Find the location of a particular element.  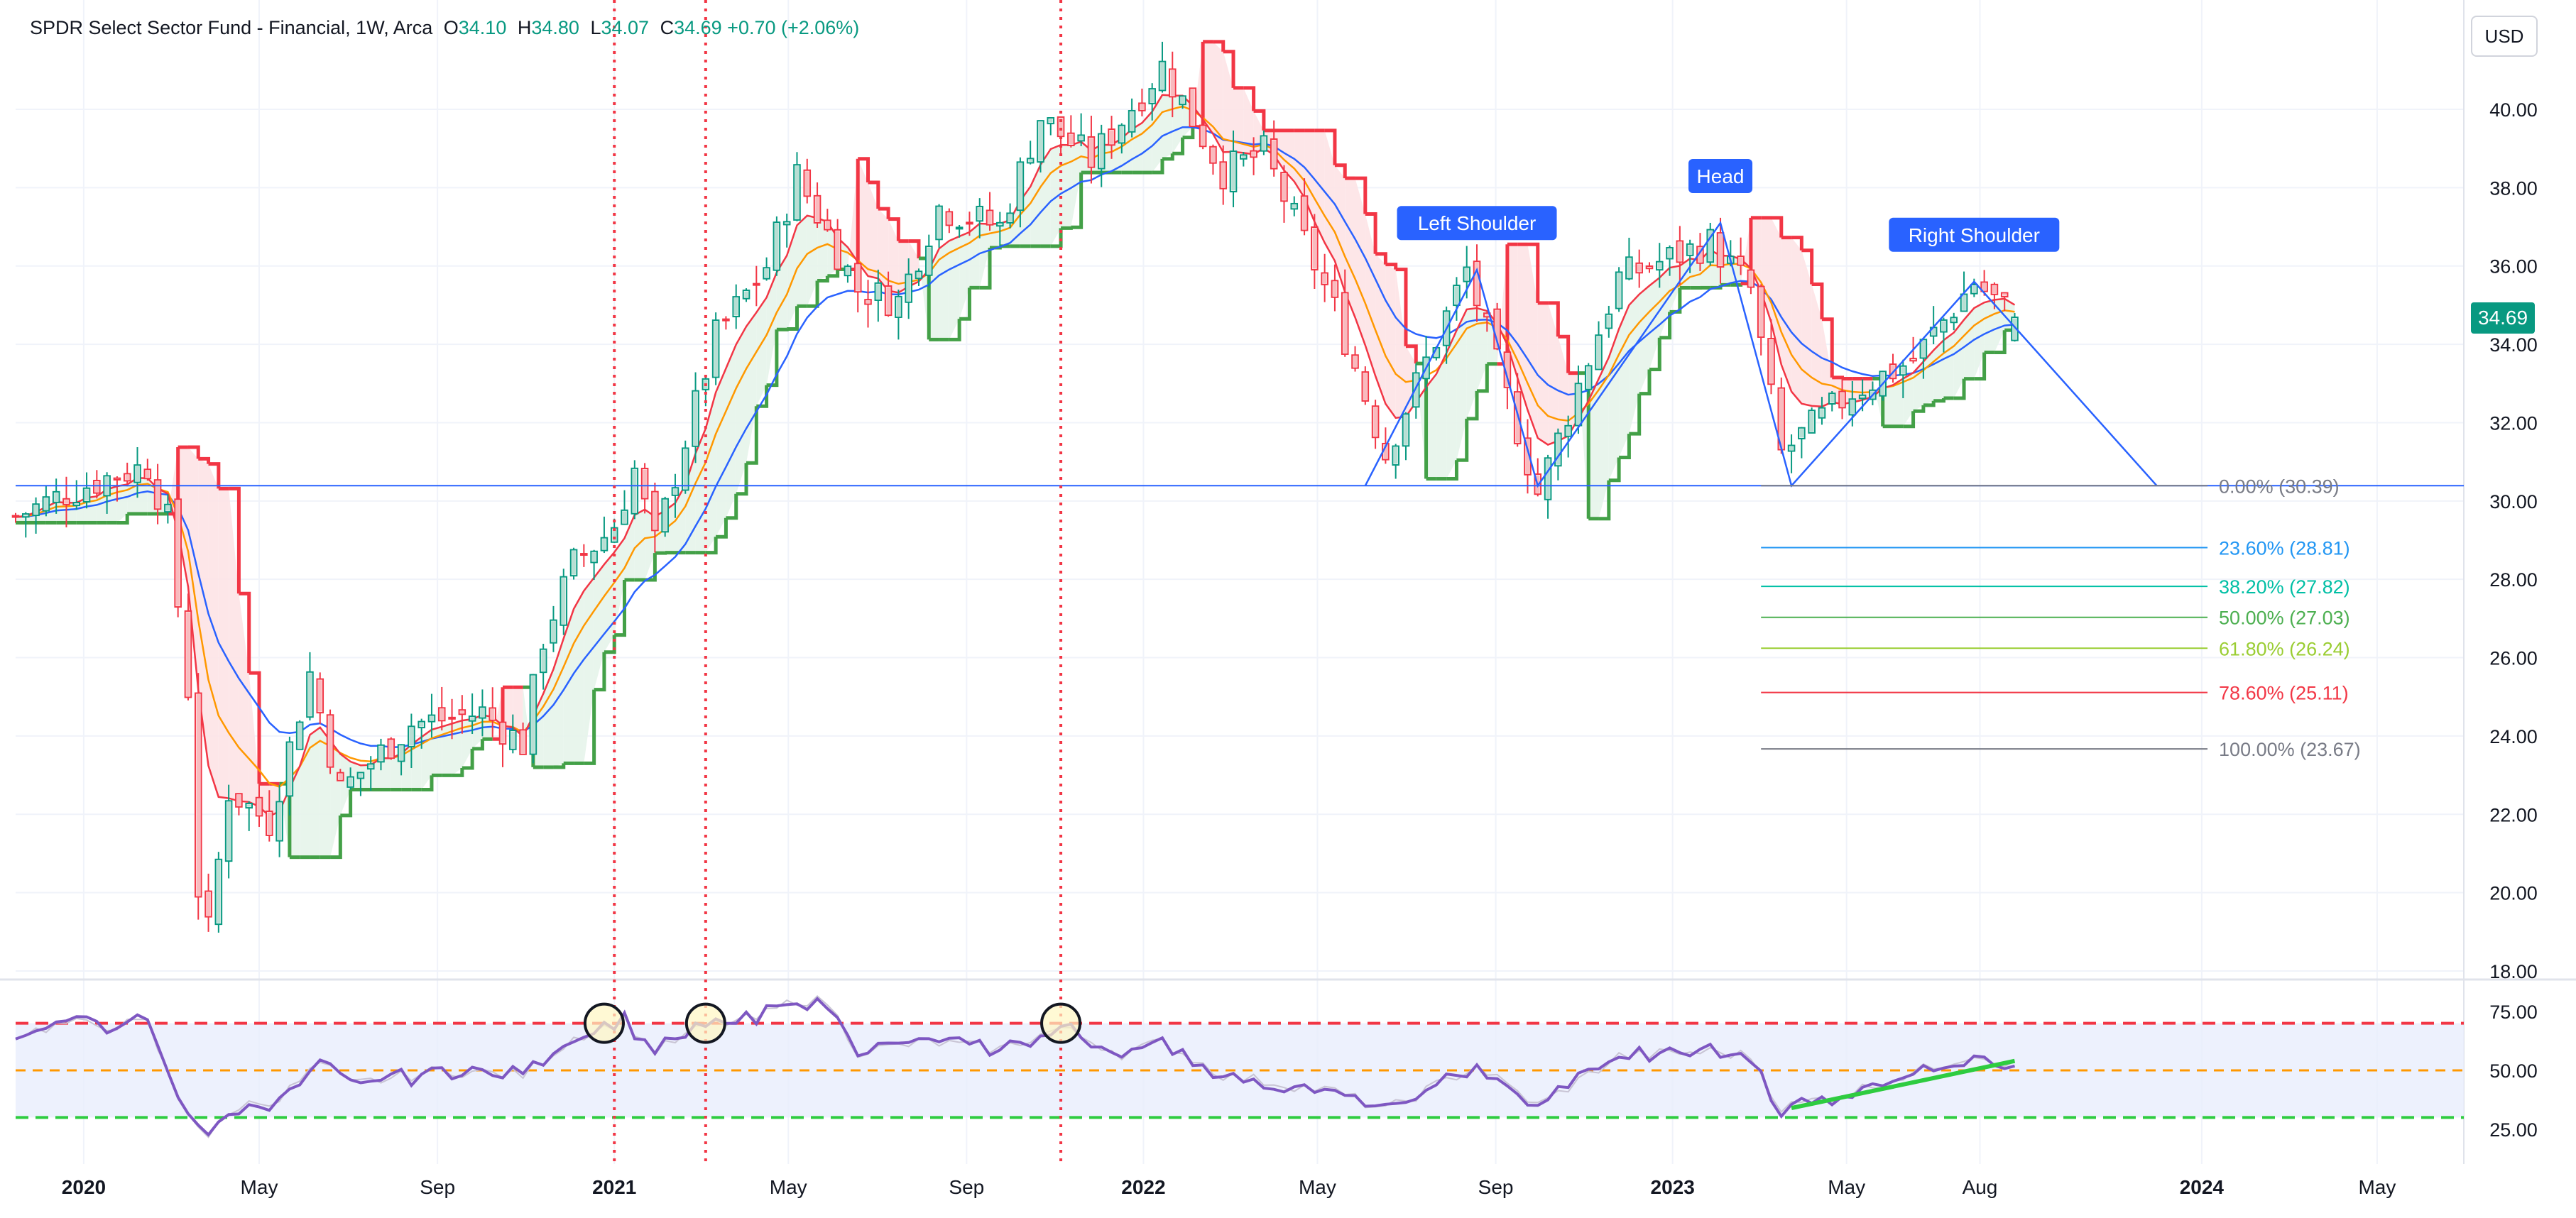

rsi-tick-label: 25.00 is located at coordinates (2513, 1130).